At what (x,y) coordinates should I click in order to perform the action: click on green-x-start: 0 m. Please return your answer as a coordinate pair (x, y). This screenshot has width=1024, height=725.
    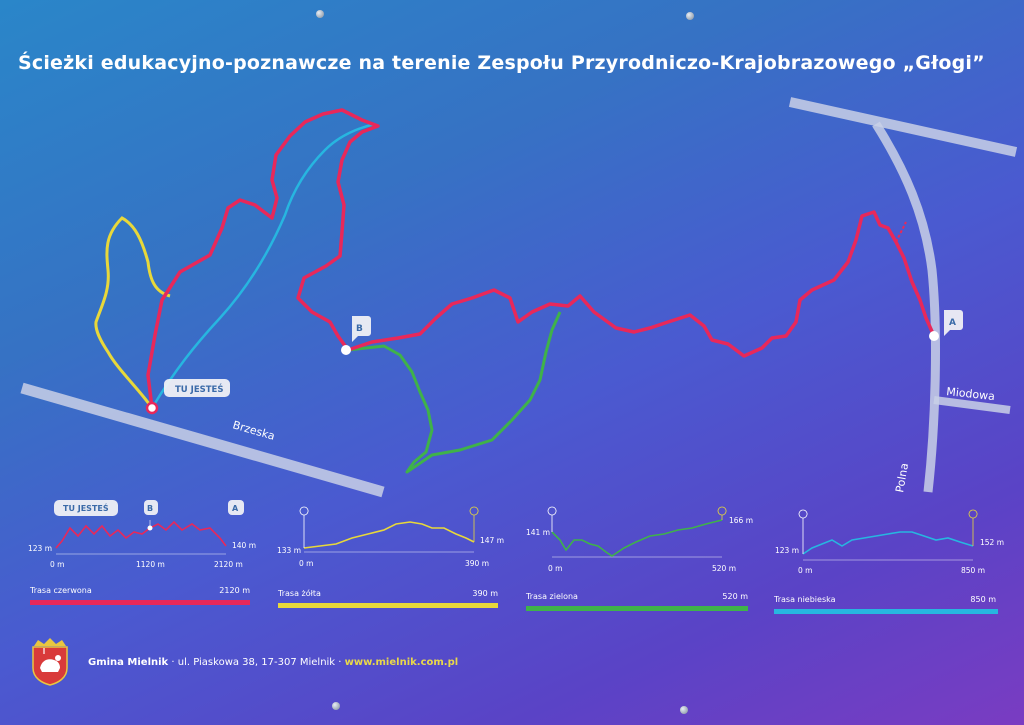
    Looking at the image, I should click on (555, 568).